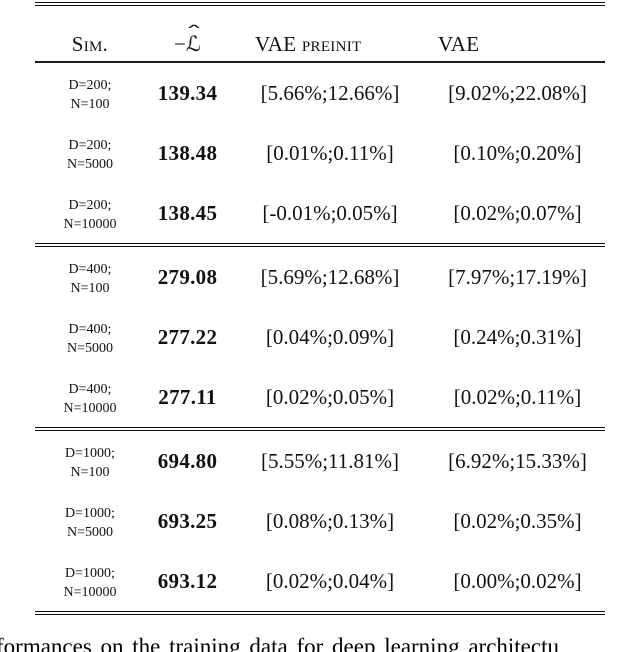 The width and height of the screenshot is (640, 652). I want to click on sim-label: D=200; N=5000, so click(89, 152).